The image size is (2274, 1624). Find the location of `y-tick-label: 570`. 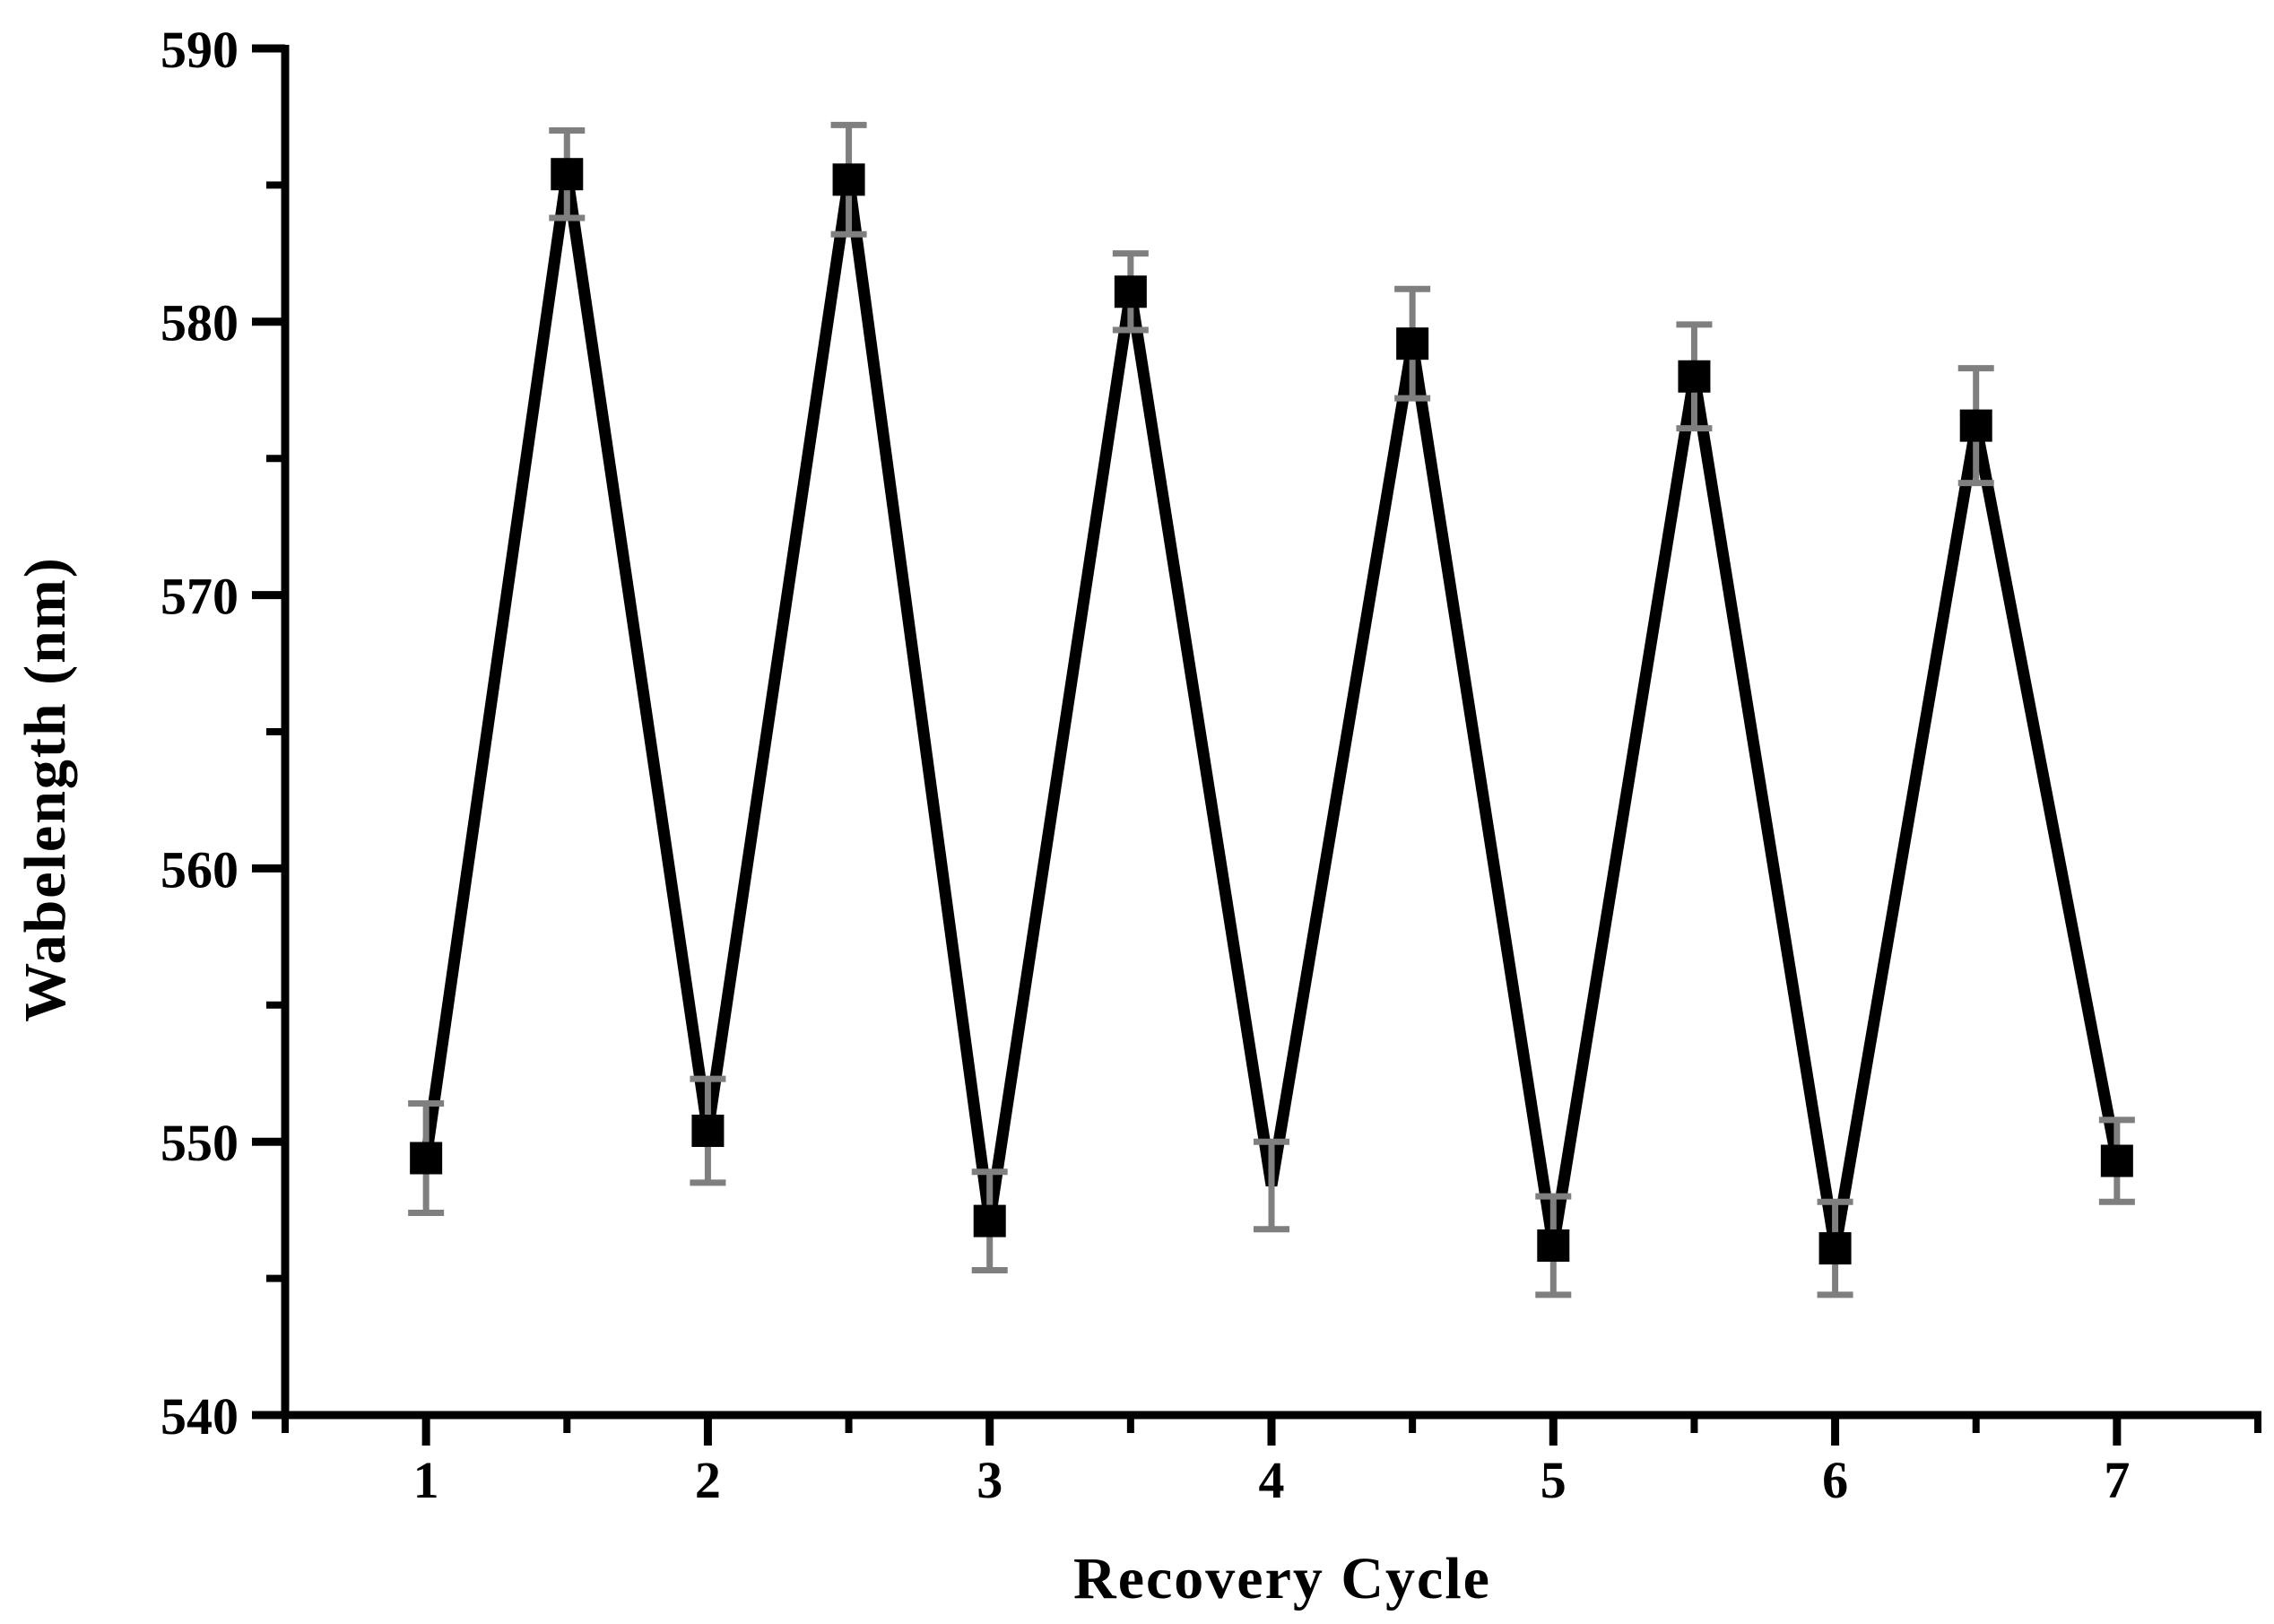

y-tick-label: 570 is located at coordinates (200, 596).